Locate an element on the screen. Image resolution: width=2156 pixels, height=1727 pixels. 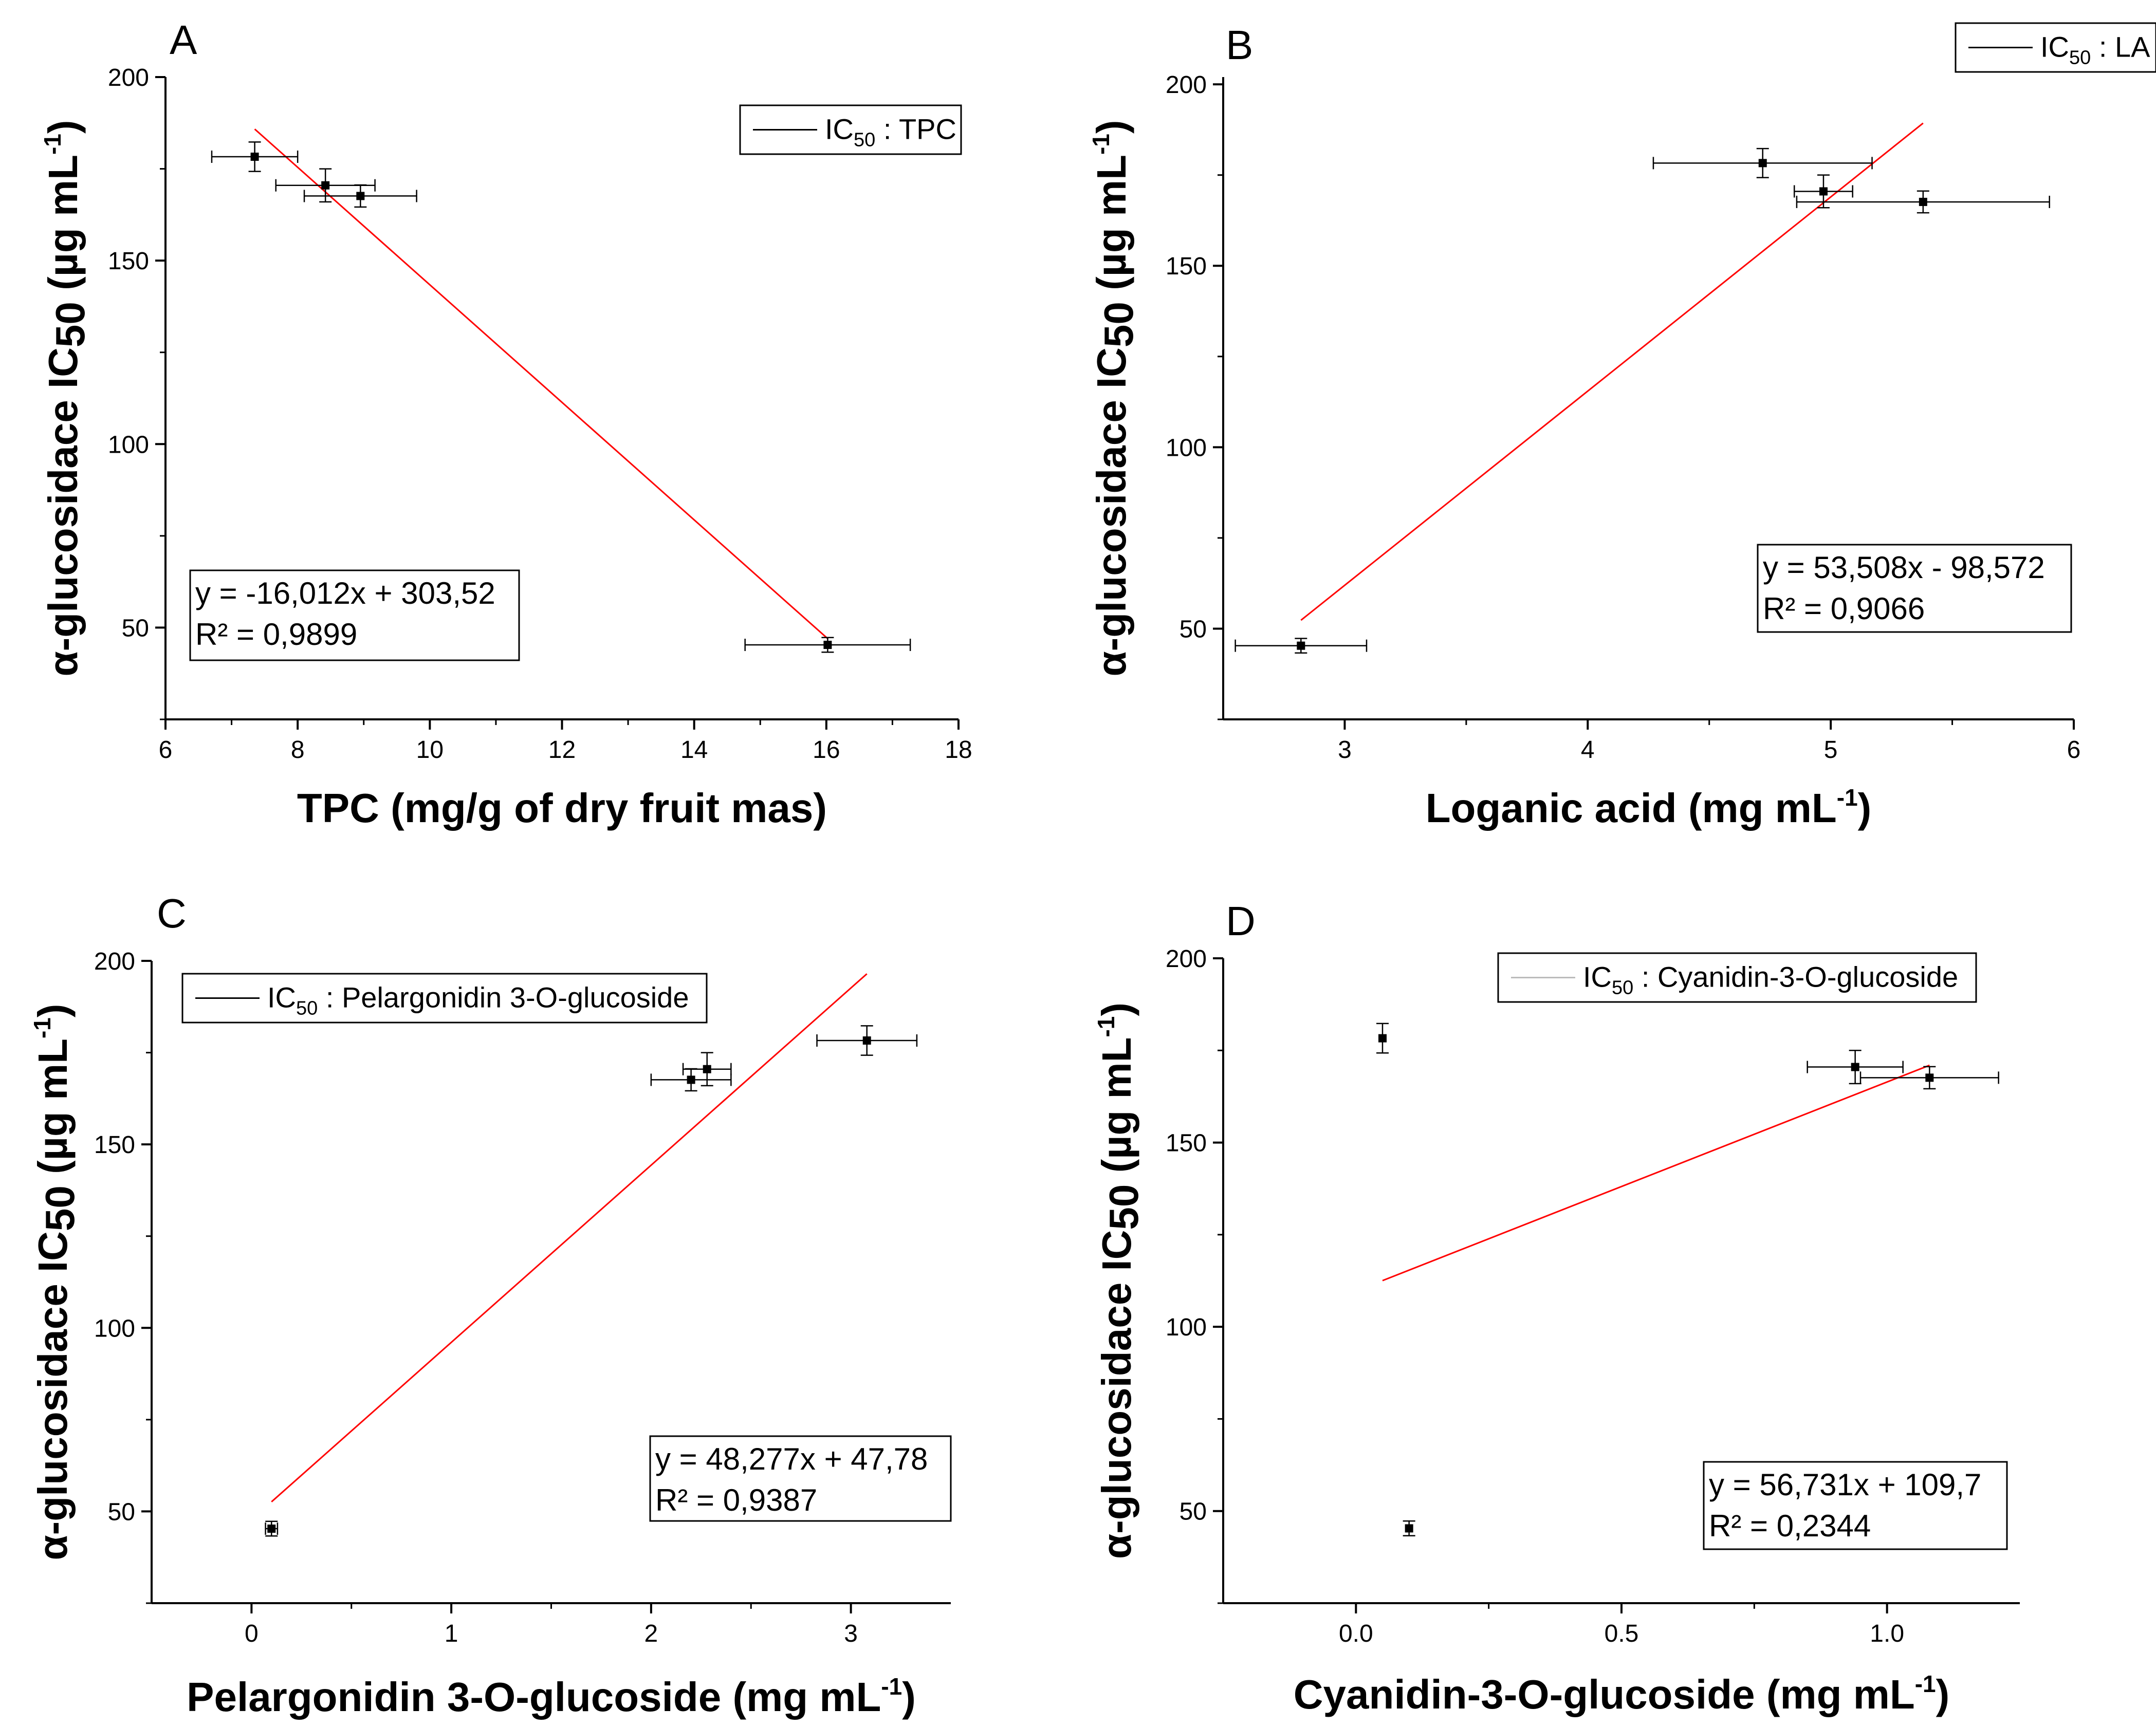
equation-box: y = -16,012x + 303,52 R² = 0,9899 is located at coordinates (355, 615).